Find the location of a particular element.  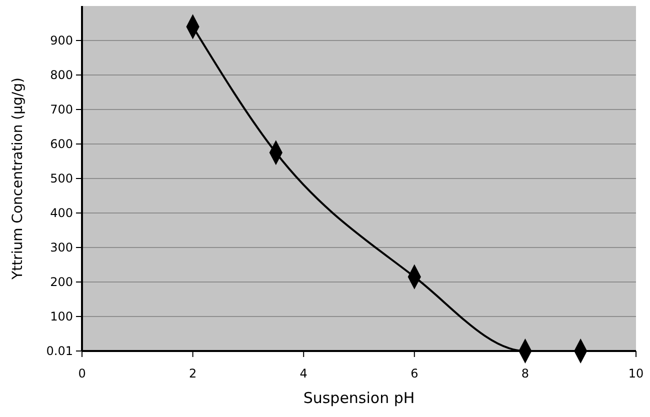

y-tick-label: 600 is located at coordinates (61, 143).